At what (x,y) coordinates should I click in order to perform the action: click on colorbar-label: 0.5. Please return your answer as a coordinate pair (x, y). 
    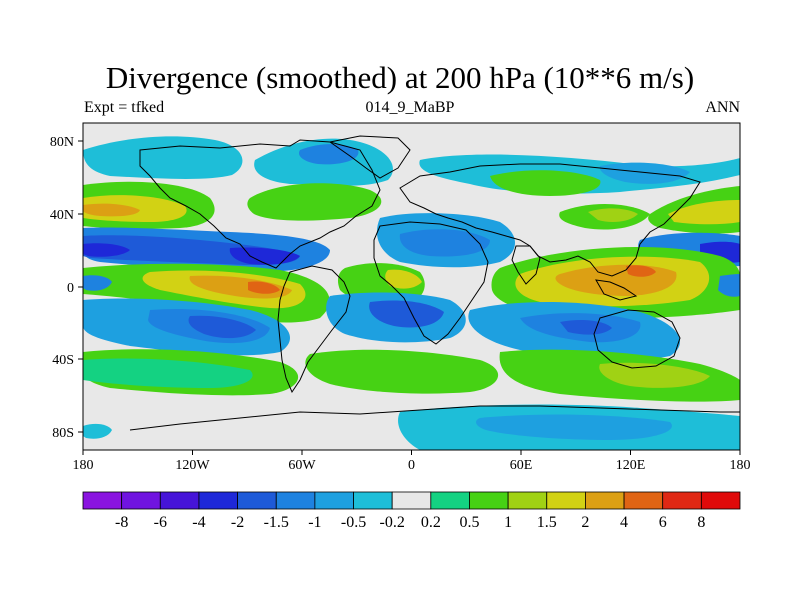
    Looking at the image, I should click on (469, 522).